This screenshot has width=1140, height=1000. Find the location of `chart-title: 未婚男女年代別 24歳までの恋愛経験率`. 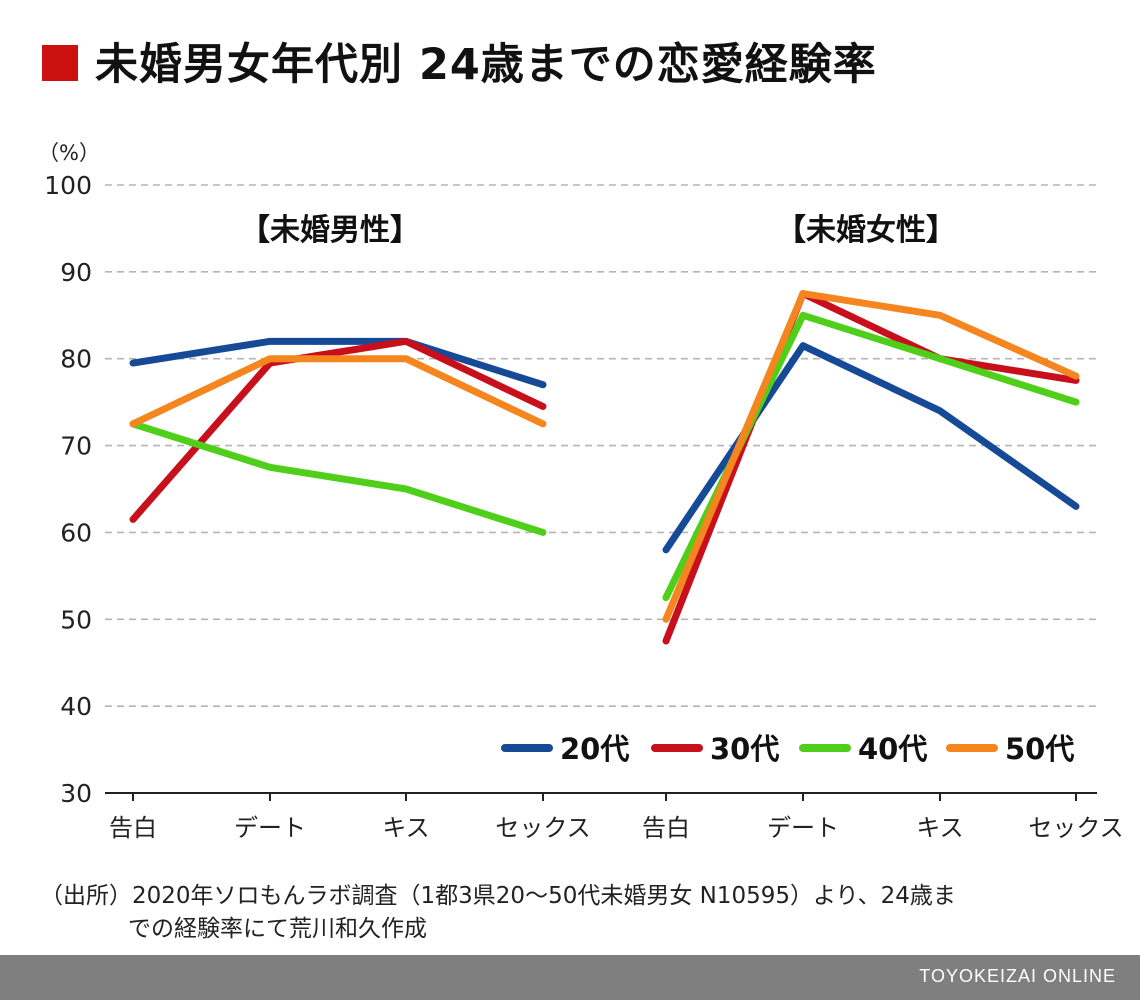

chart-title: 未婚男女年代別 24歳までの恋愛経験率 is located at coordinates (486, 65).